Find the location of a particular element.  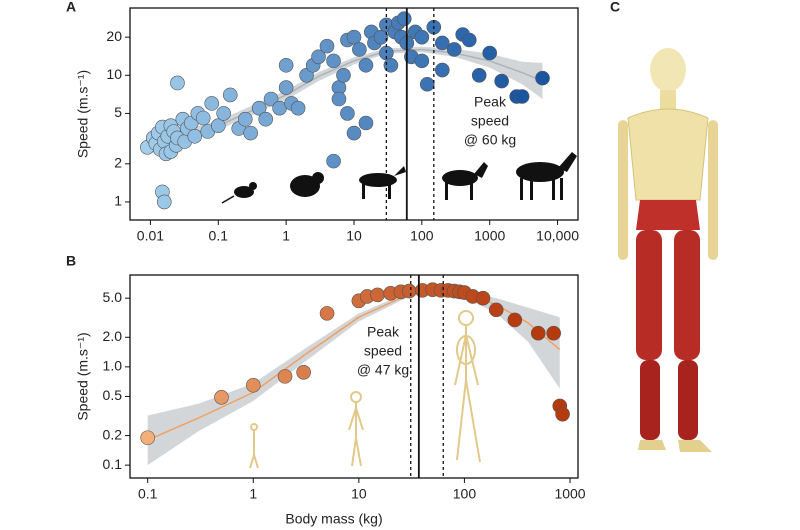

y-tick-label: 0.2 is located at coordinates (113, 434).